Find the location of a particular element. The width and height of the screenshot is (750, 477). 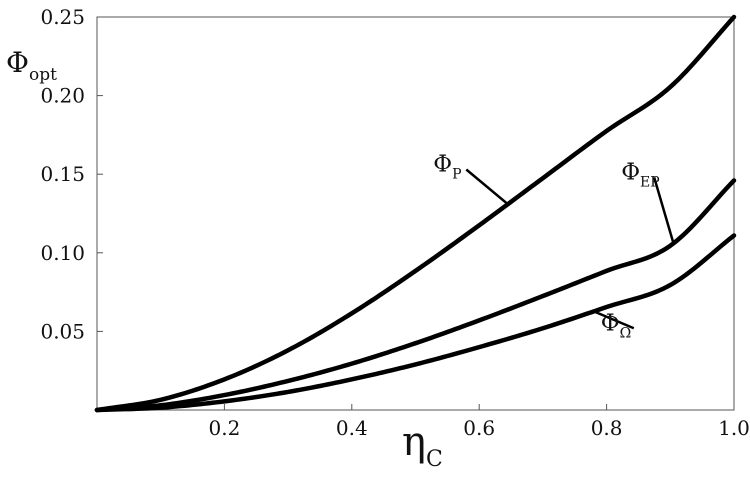

x-tick-label: 0.4 is located at coordinates (352, 428).